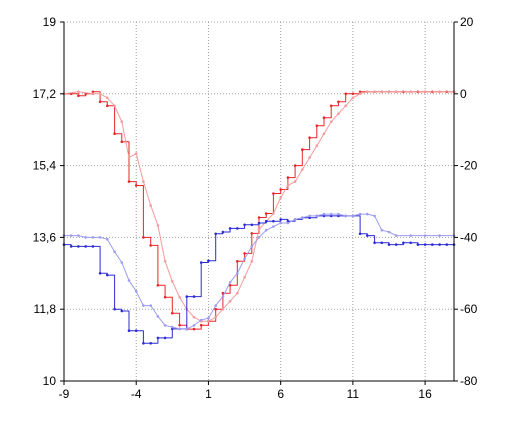 Image resolution: width=513 pixels, height=429 pixels. Describe the element at coordinates (469, 166) in the screenshot. I see `right-tick-label: -20` at that location.